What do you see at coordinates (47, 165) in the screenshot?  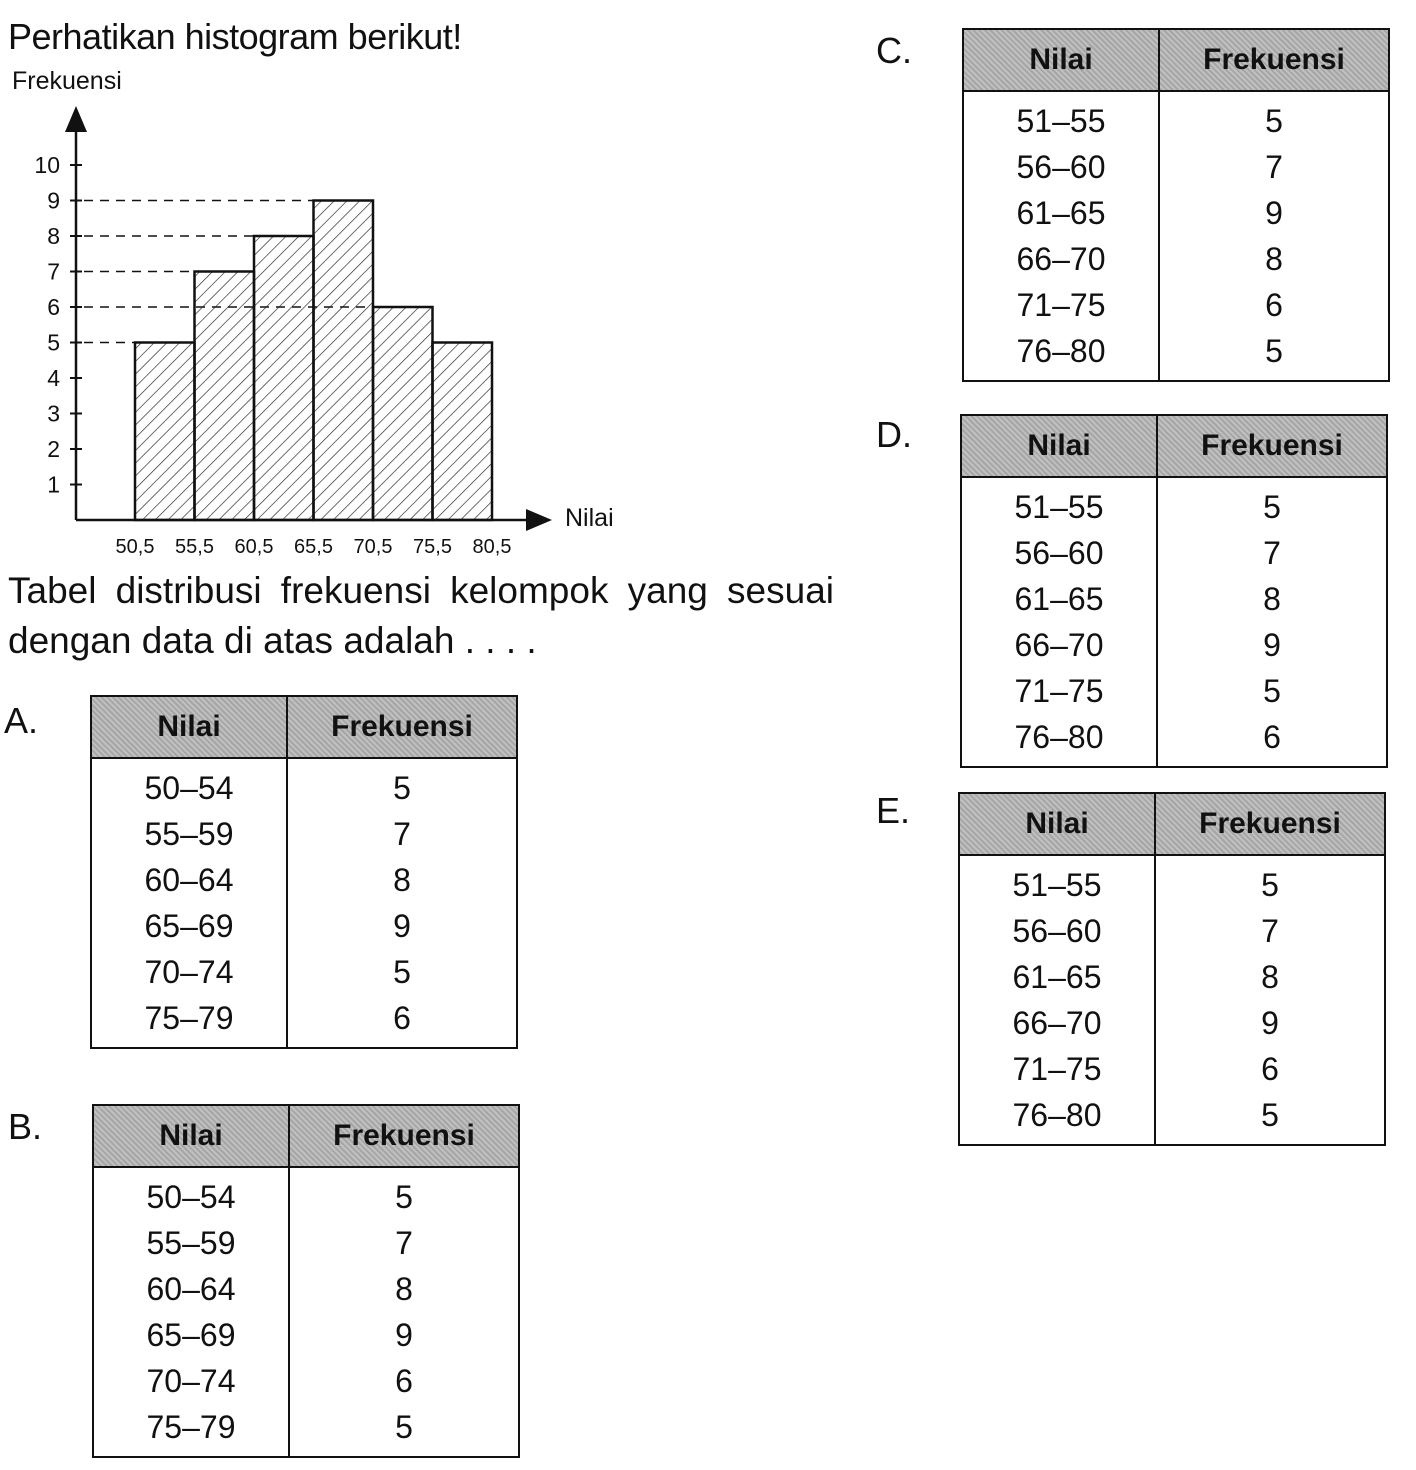 I see `y-tick-label: 10` at bounding box center [47, 165].